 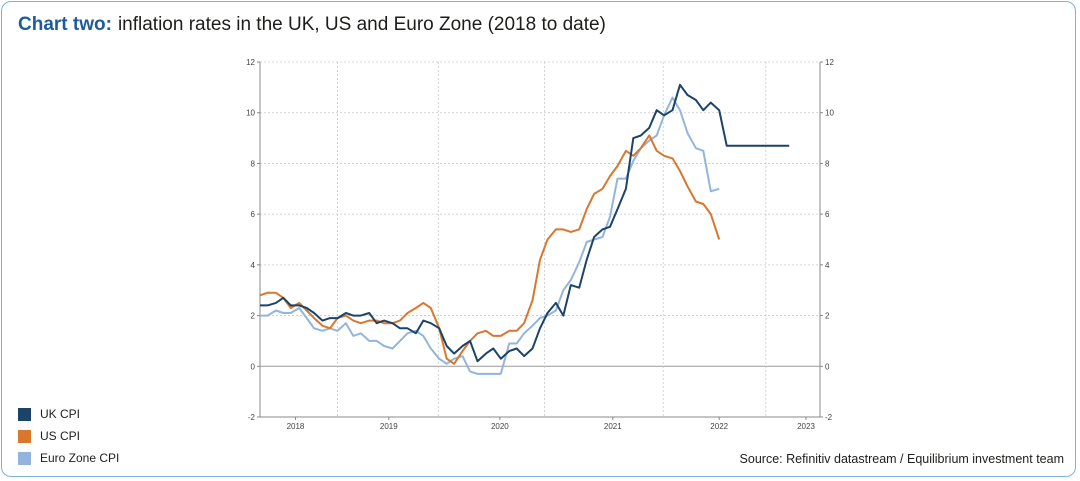 What do you see at coordinates (253, 163) in the screenshot?
I see `y-tick-label-left: 8` at bounding box center [253, 163].